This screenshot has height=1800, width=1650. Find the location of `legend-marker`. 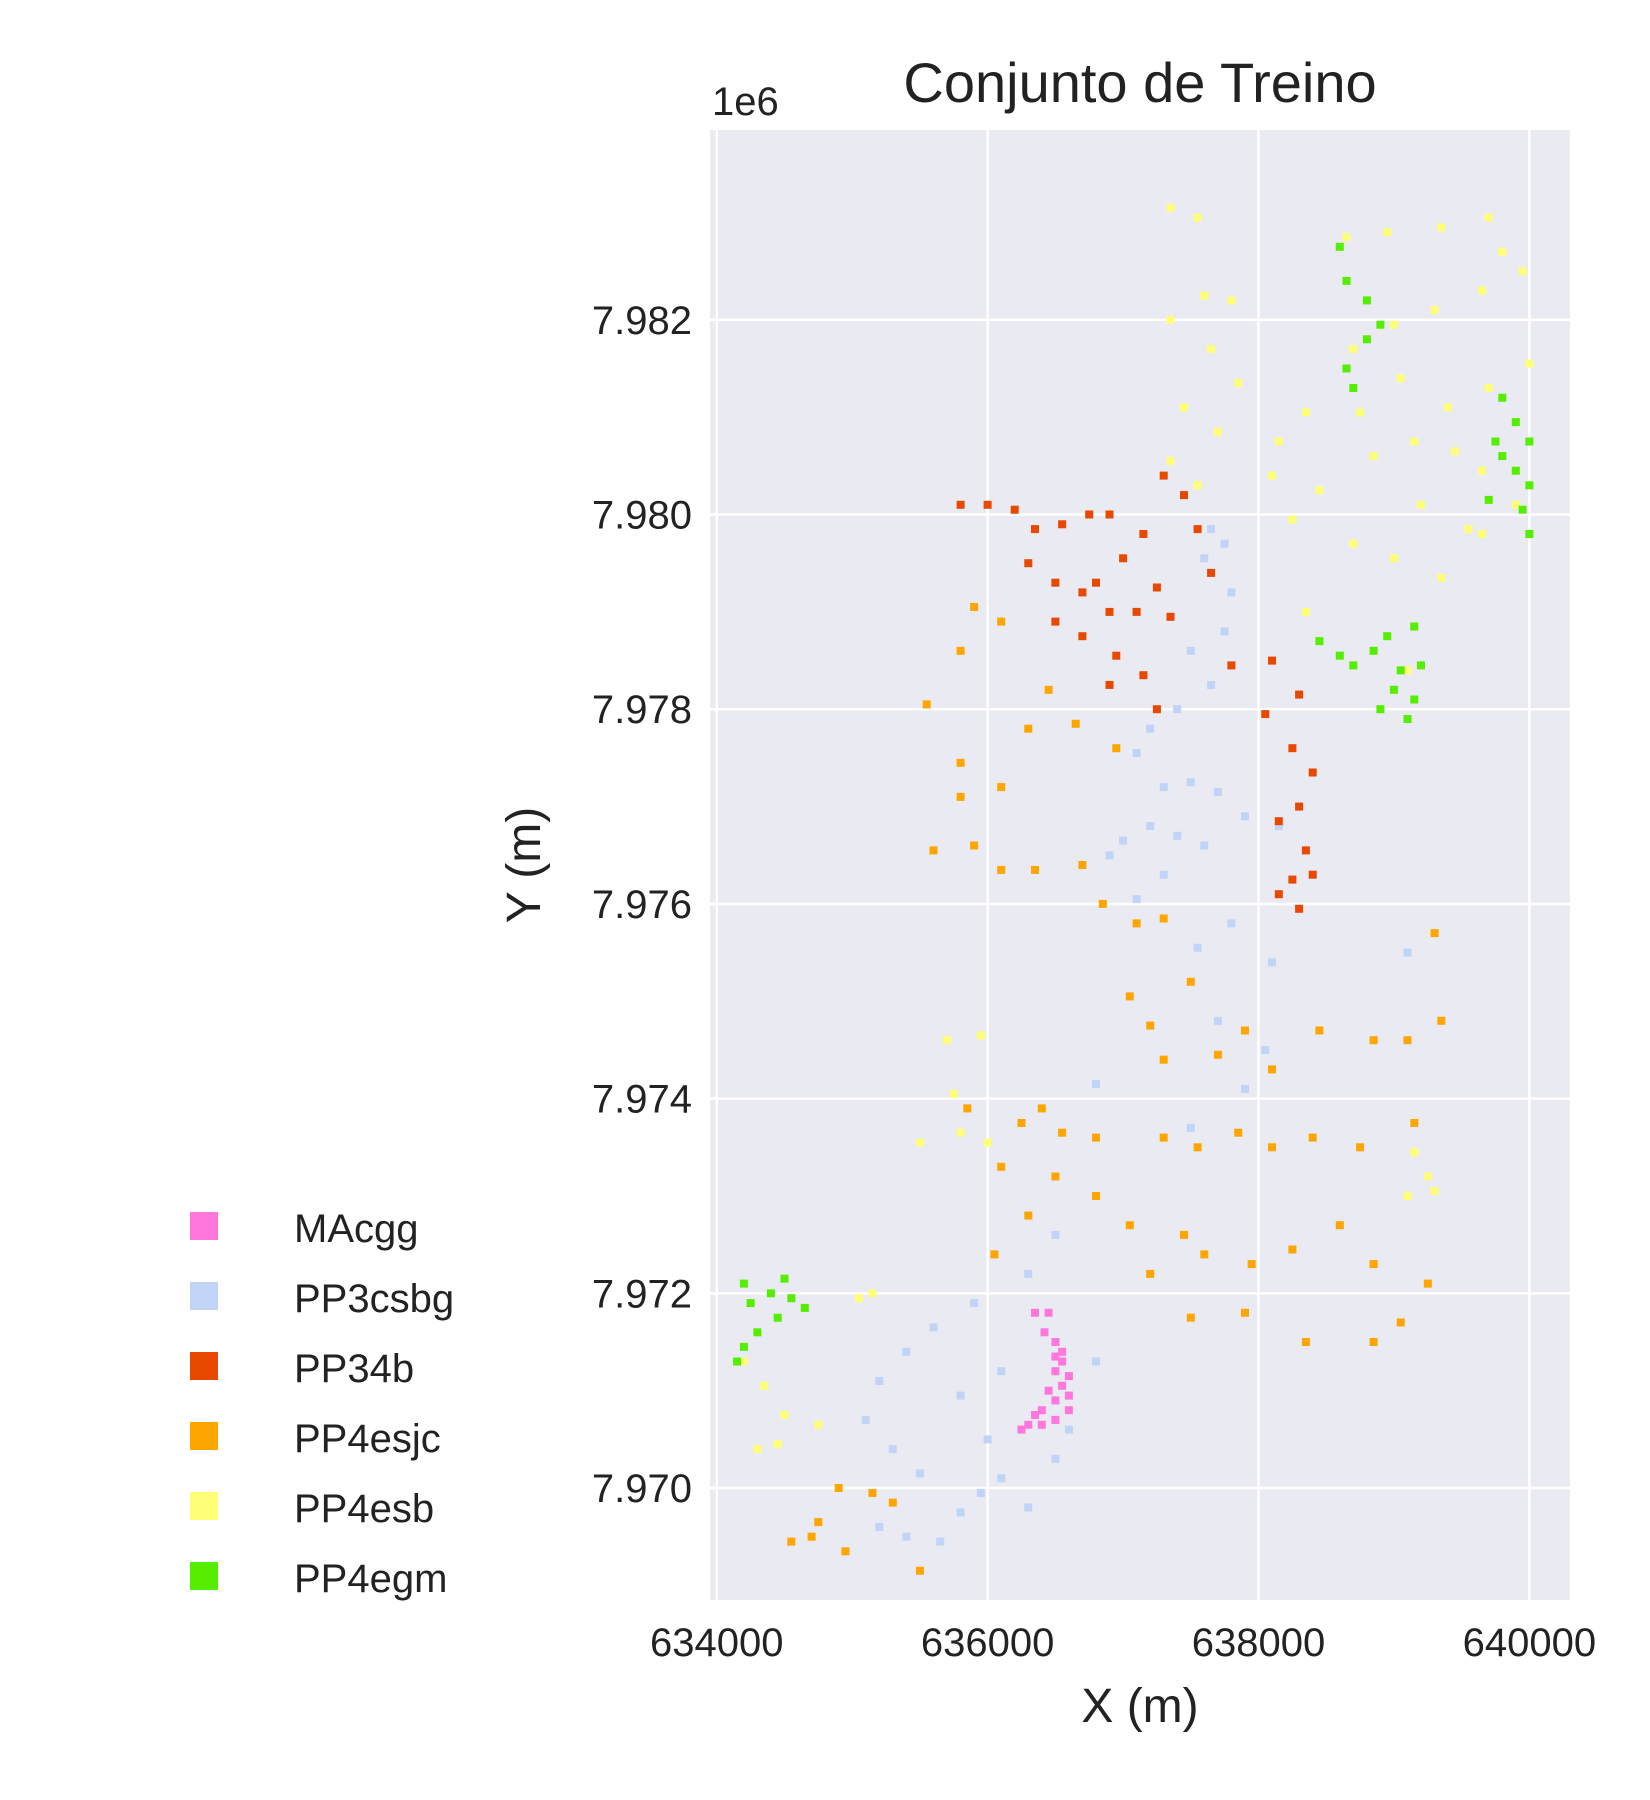

legend-marker is located at coordinates (204, 1226).